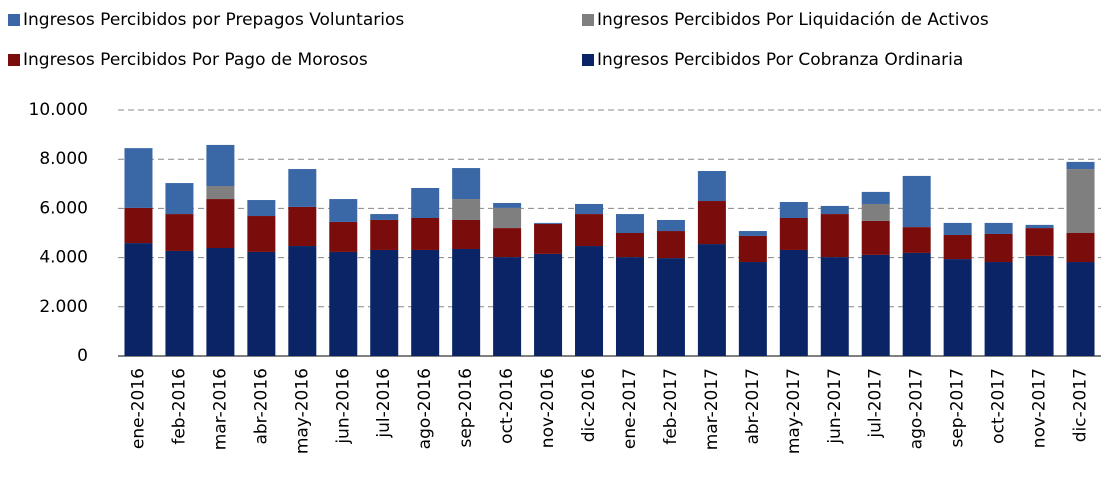 This screenshot has width=1101, height=478. What do you see at coordinates (1040, 408) in the screenshot?
I see `x-tick-label: nov-2017` at bounding box center [1040, 408].